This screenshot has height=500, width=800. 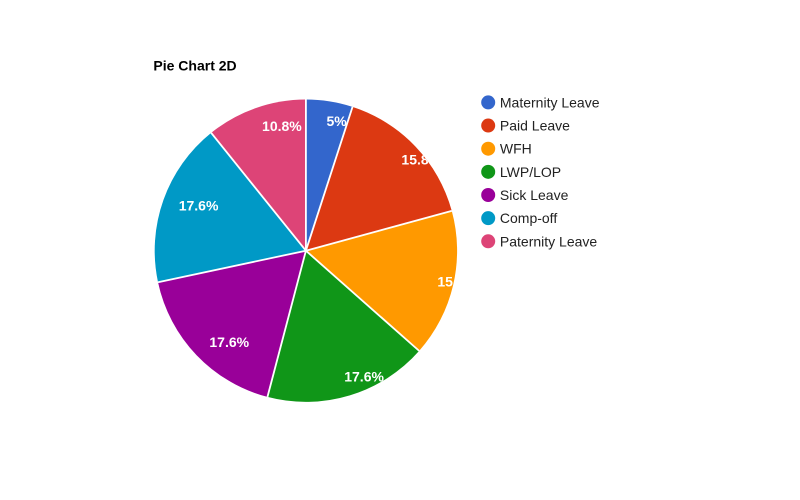 What do you see at coordinates (457, 281) in the screenshot?
I see `svg-text: 15.8%` at bounding box center [457, 281].